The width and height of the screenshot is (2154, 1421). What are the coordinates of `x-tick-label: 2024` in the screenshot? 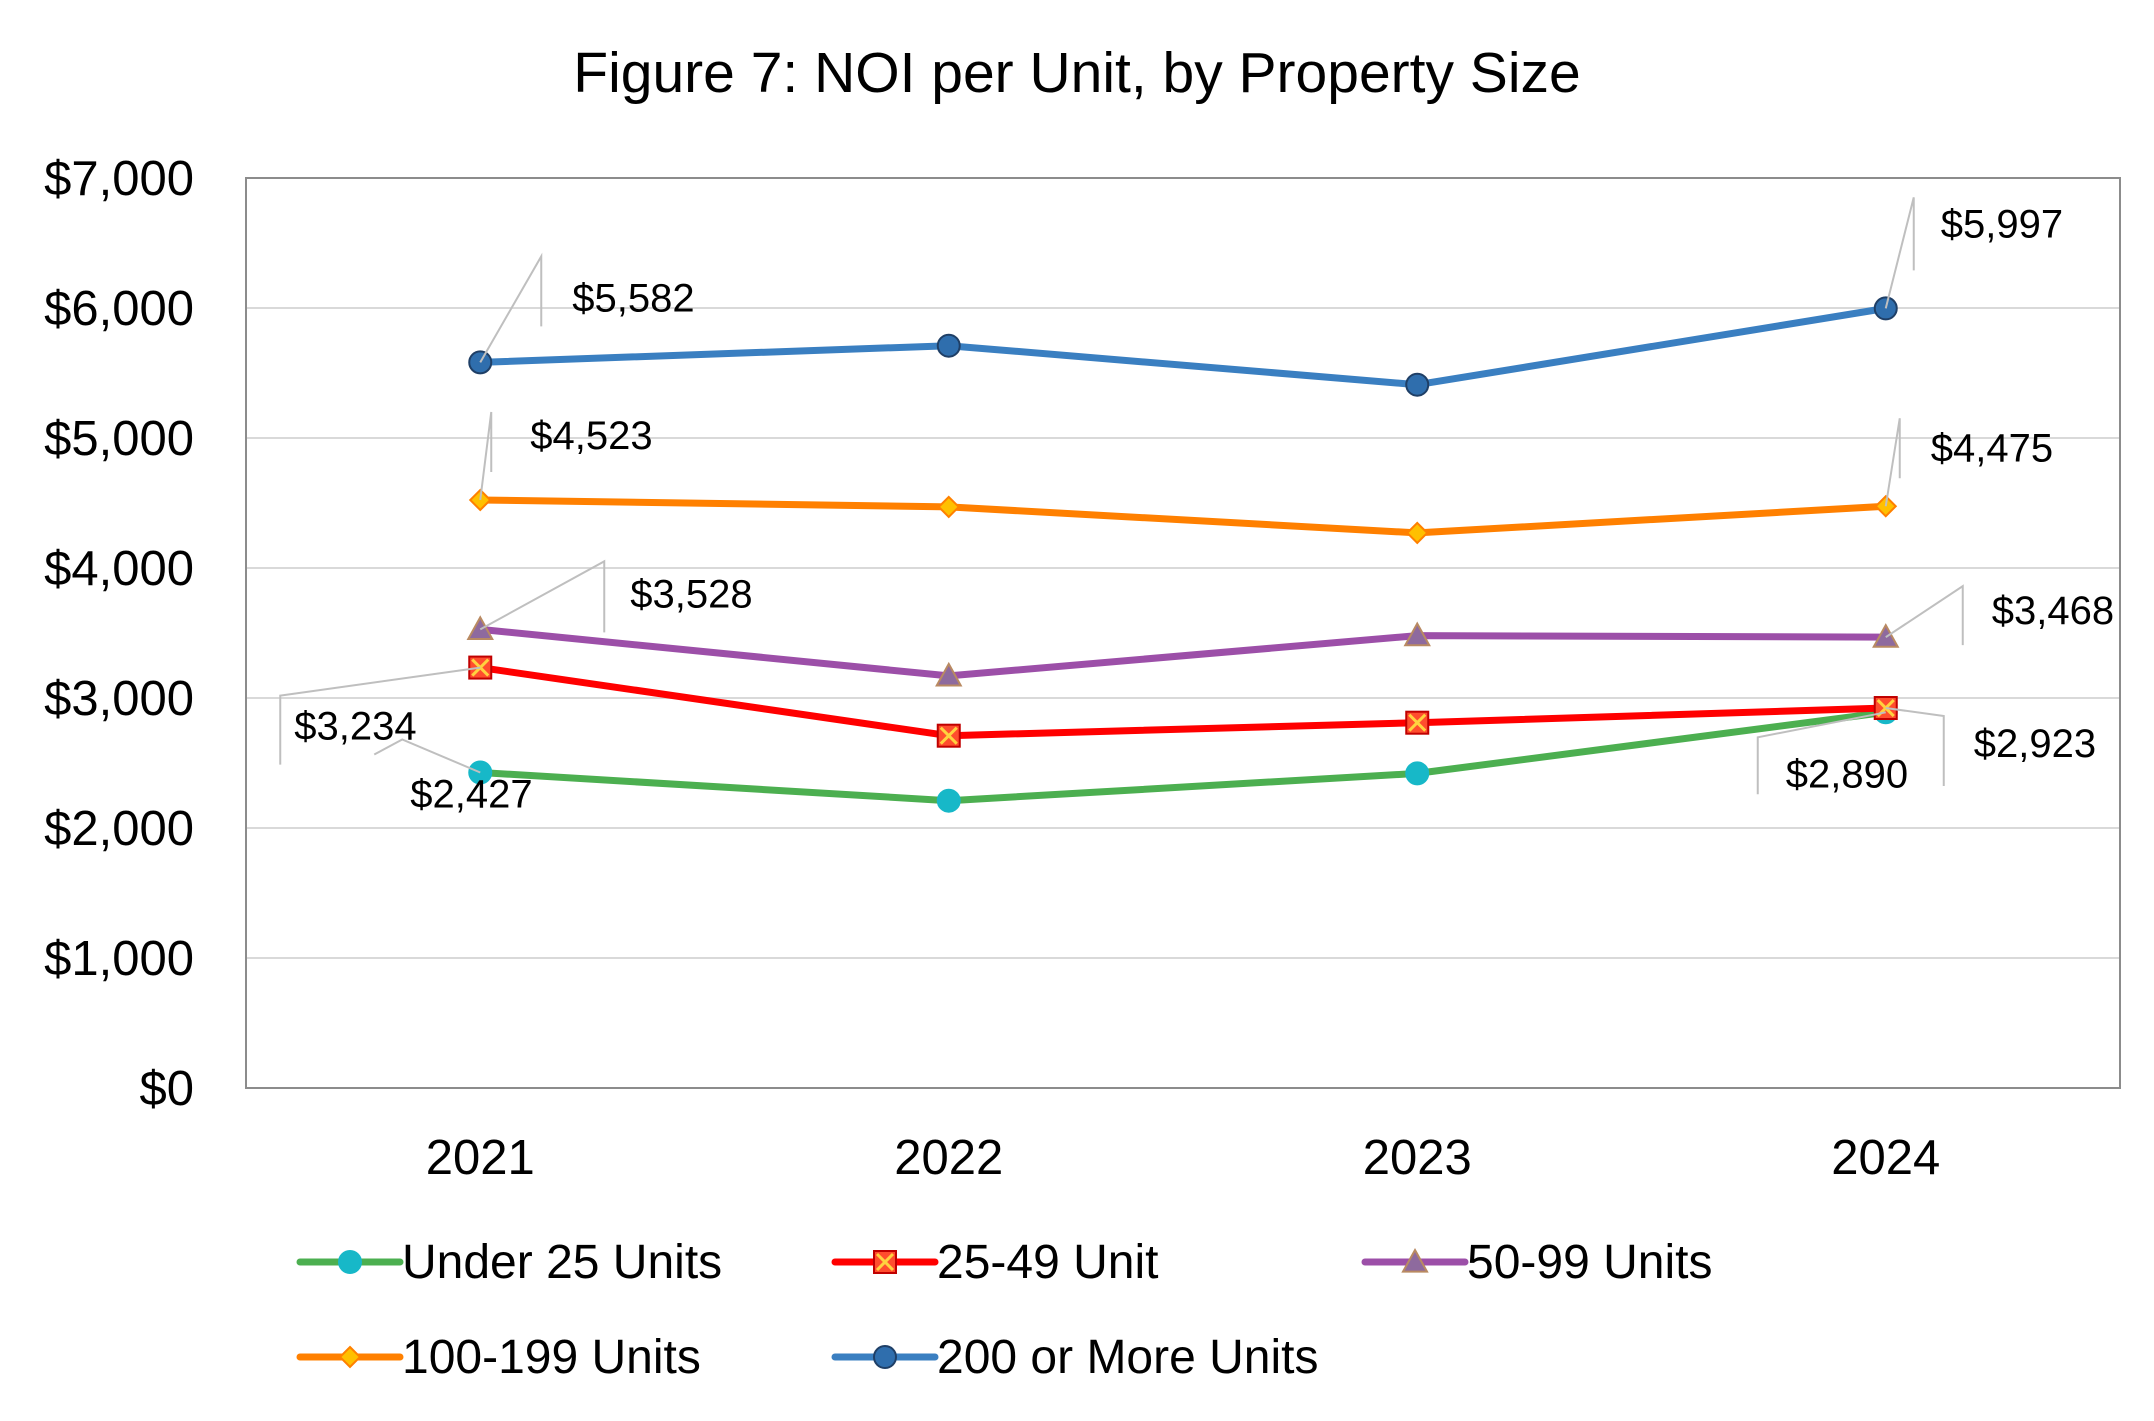 It's located at (1885, 1158).